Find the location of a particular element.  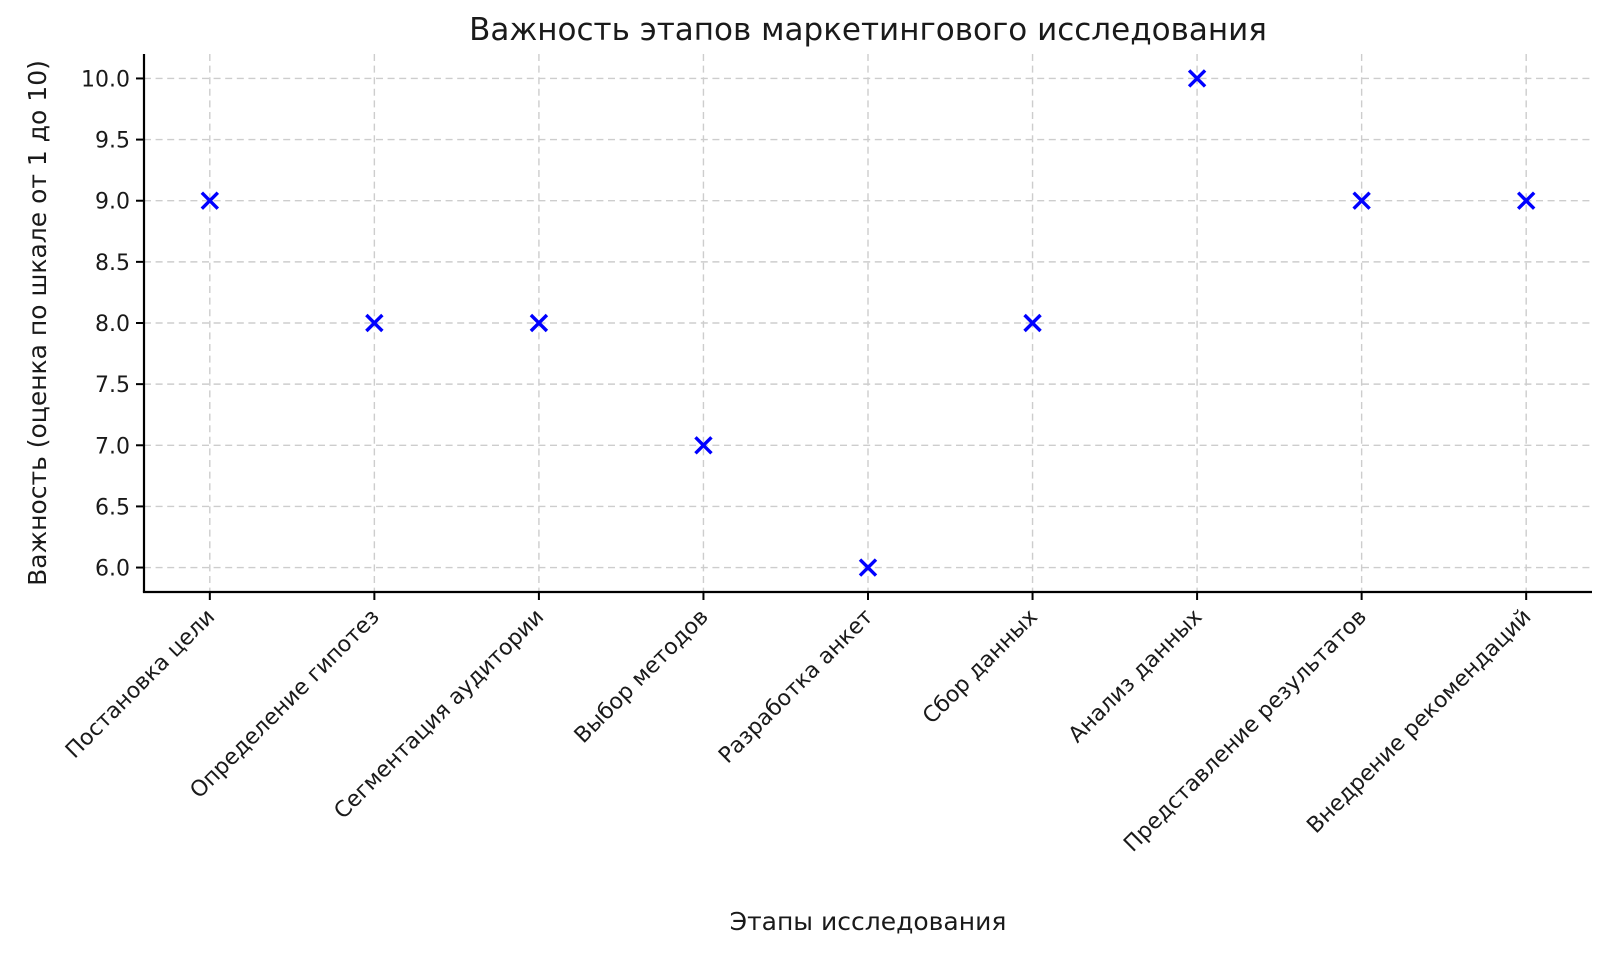

x-tick-label: Постановка цели is located at coordinates (140, 684).